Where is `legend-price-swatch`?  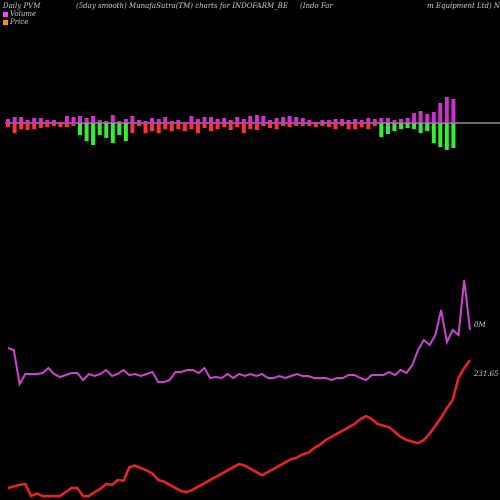 legend-price-swatch is located at coordinates (5, 22).